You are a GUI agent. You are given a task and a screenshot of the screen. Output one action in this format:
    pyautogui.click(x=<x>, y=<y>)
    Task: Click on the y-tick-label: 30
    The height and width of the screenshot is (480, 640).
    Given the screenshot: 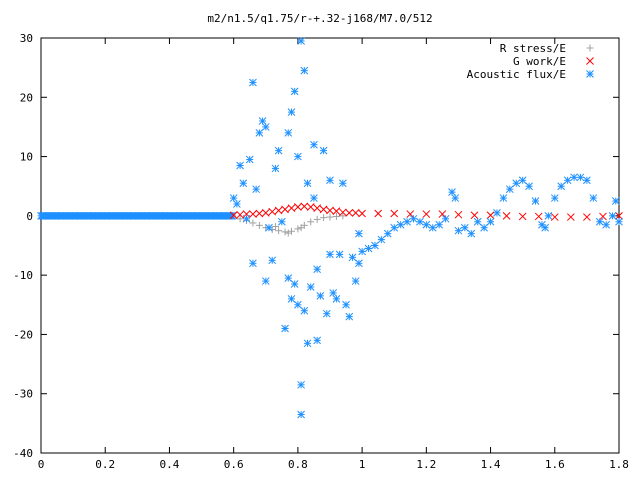 What is the action you would take?
    pyautogui.click(x=26, y=38)
    